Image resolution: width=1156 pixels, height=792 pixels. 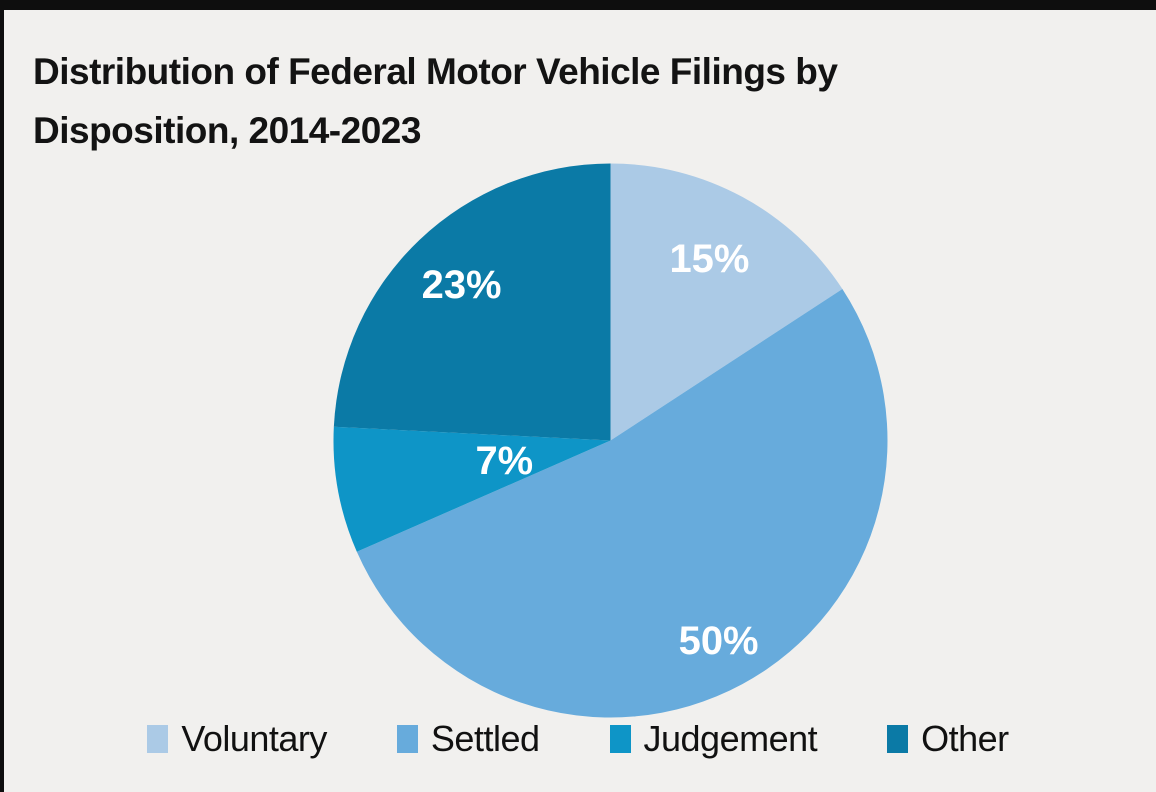 I want to click on pie-slice-judgement, so click(x=472, y=489).